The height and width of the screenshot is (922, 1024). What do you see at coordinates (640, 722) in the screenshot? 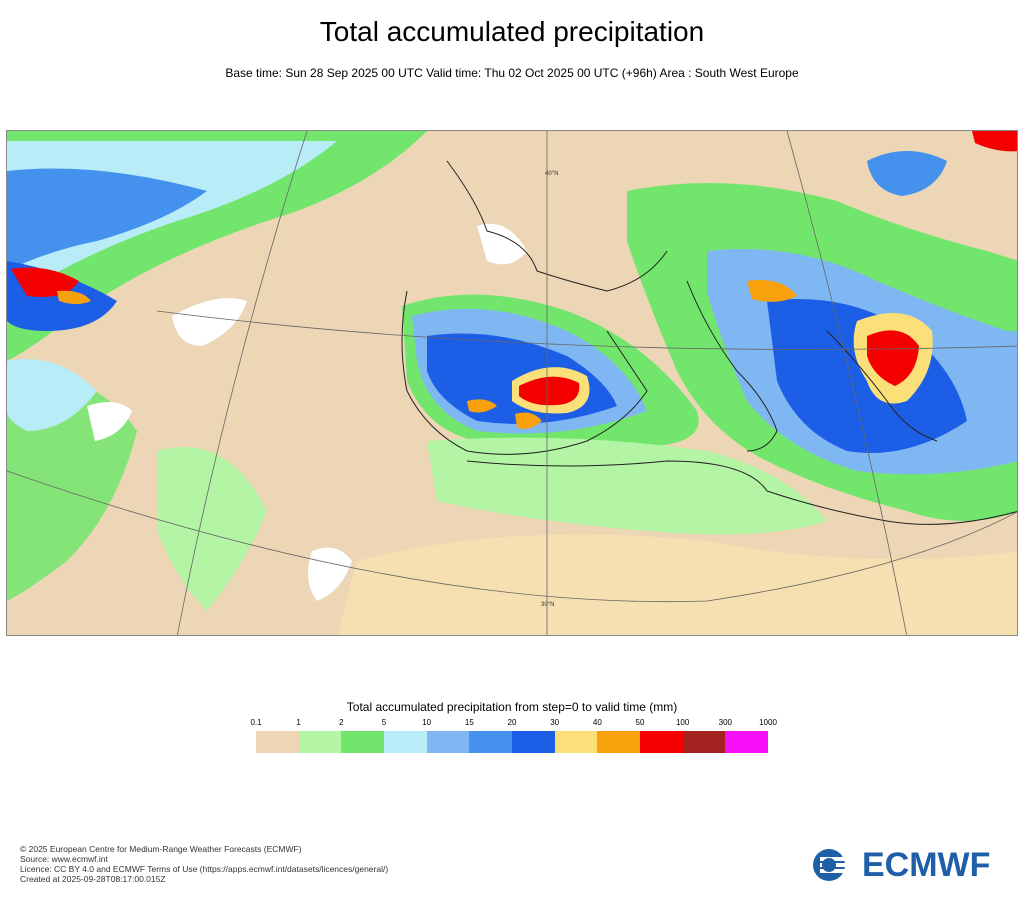
I see `legend-tick-label: 50` at bounding box center [640, 722].